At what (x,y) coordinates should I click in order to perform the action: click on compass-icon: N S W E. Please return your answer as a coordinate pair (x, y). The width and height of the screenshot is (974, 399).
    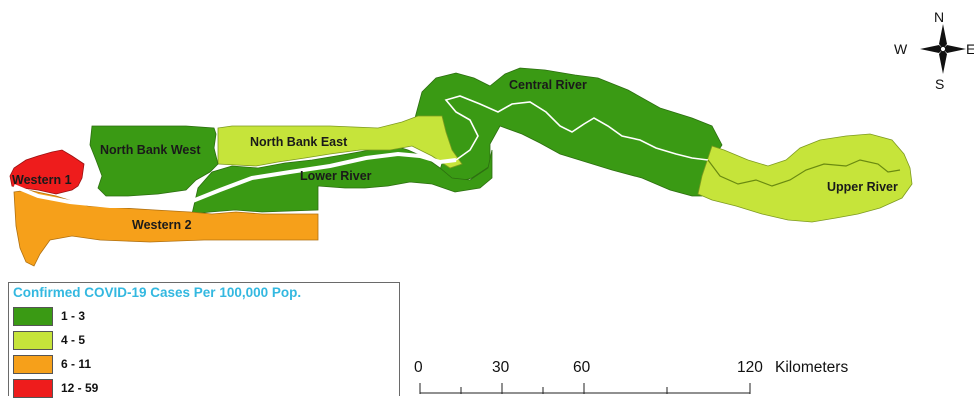
    Looking at the image, I should click on (934, 50).